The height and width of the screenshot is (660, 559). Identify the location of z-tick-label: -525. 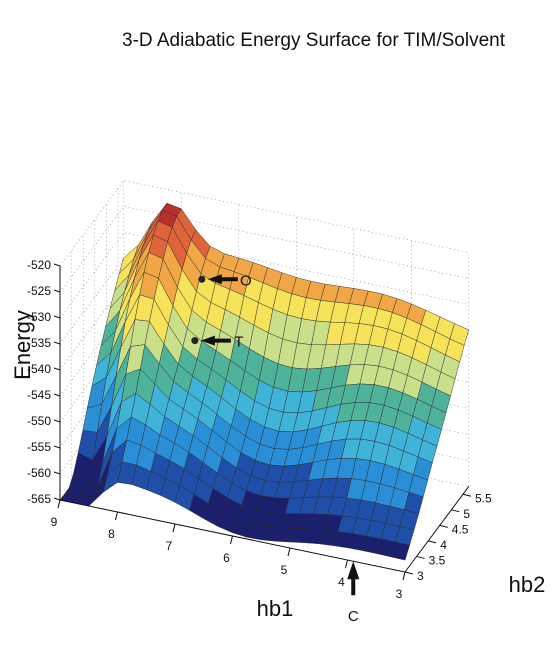
(39, 291).